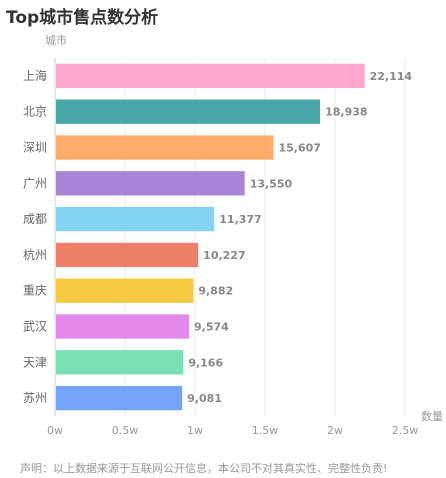 This screenshot has height=478, width=446. I want to click on category-label: 武汉, so click(35, 327).